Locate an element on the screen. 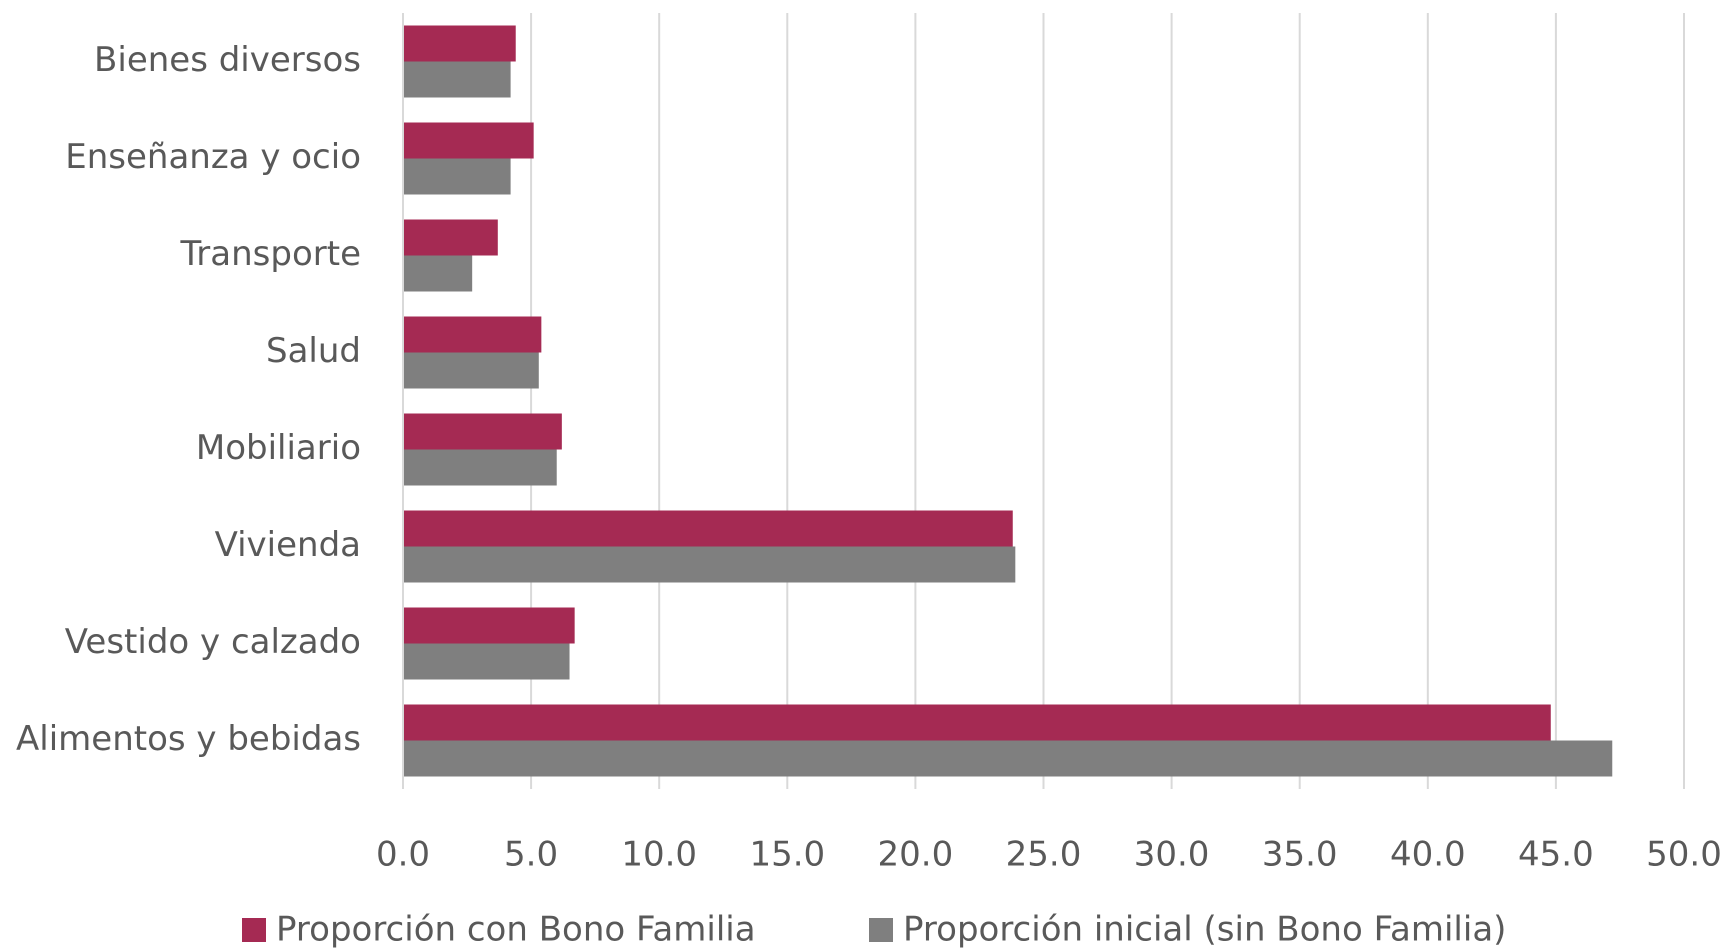  x-tick-label: 10.0 is located at coordinates (659, 855).